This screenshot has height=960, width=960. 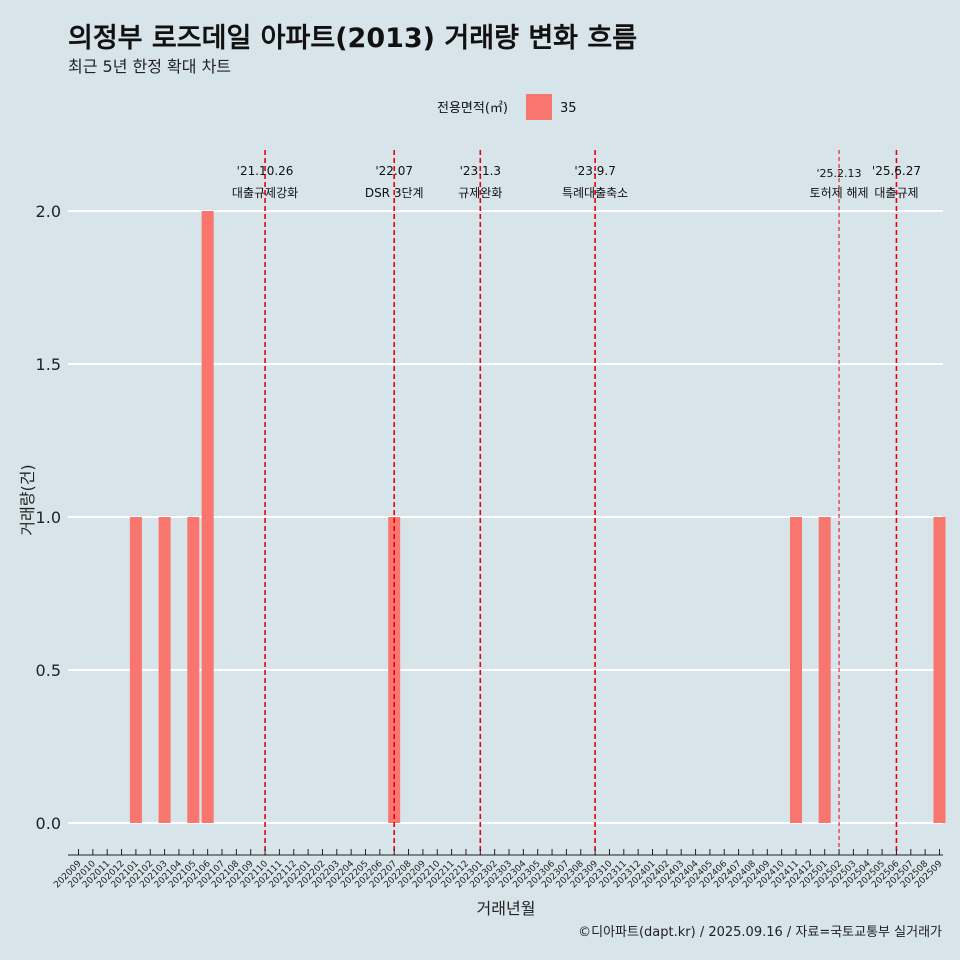 I want to click on event-name-label: DSR 3단계, so click(x=394, y=193).